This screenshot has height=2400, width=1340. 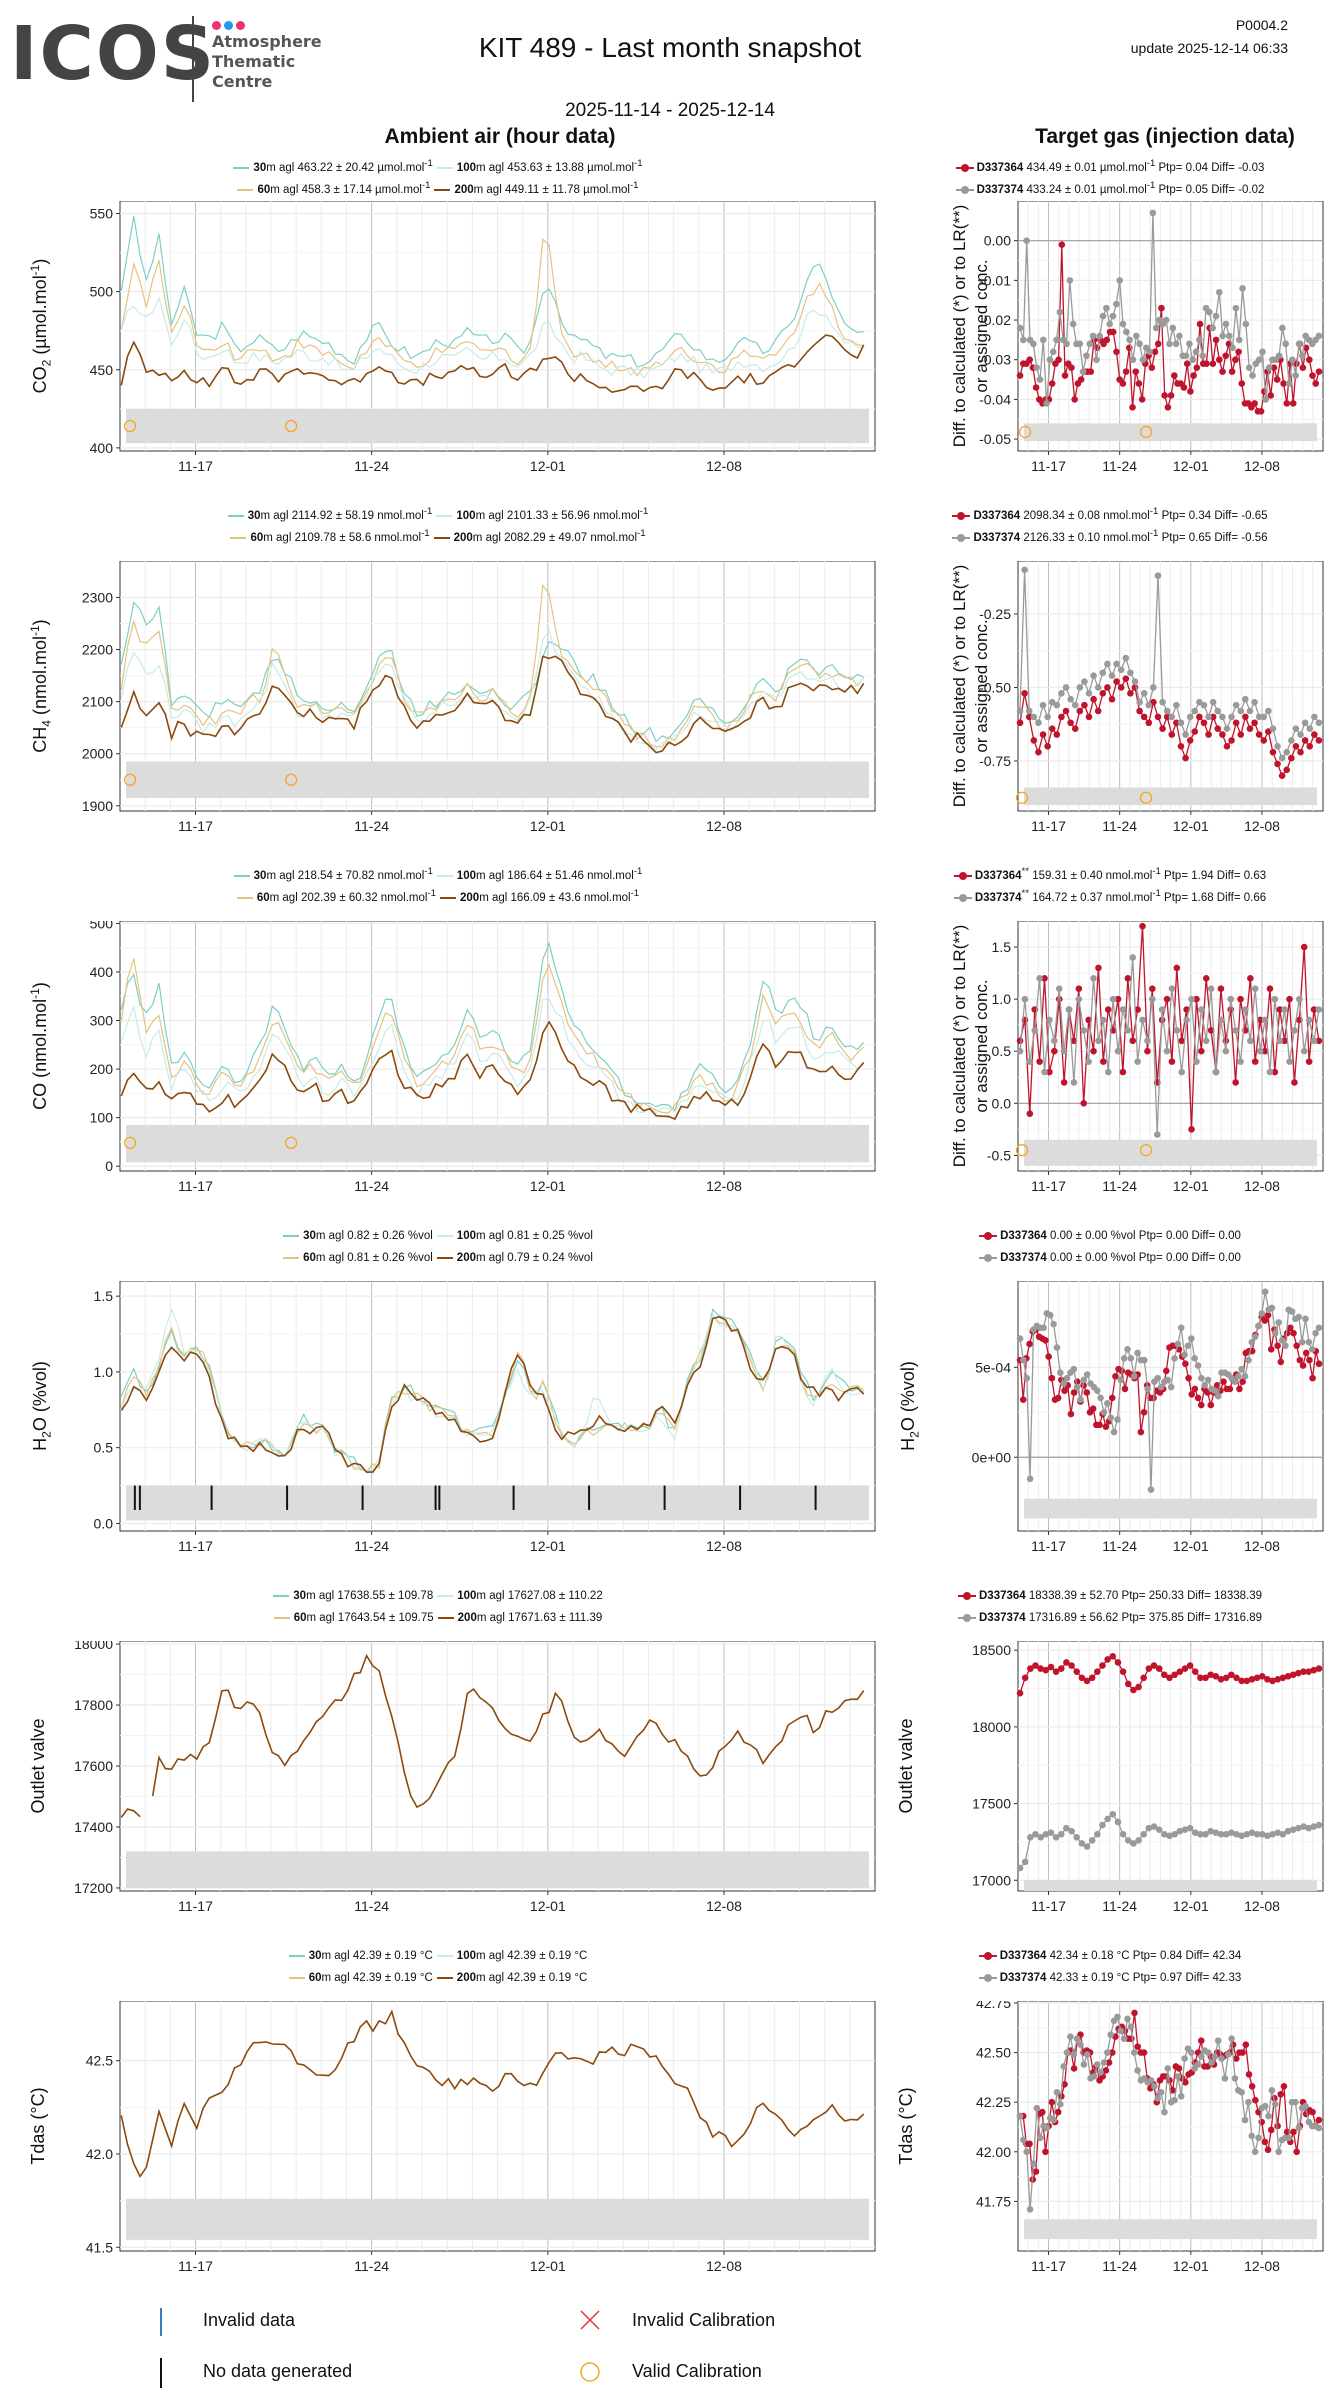 I want to click on legend-text: m agl 42.39 ± 0.19 °C, so click(x=377, y=1977).